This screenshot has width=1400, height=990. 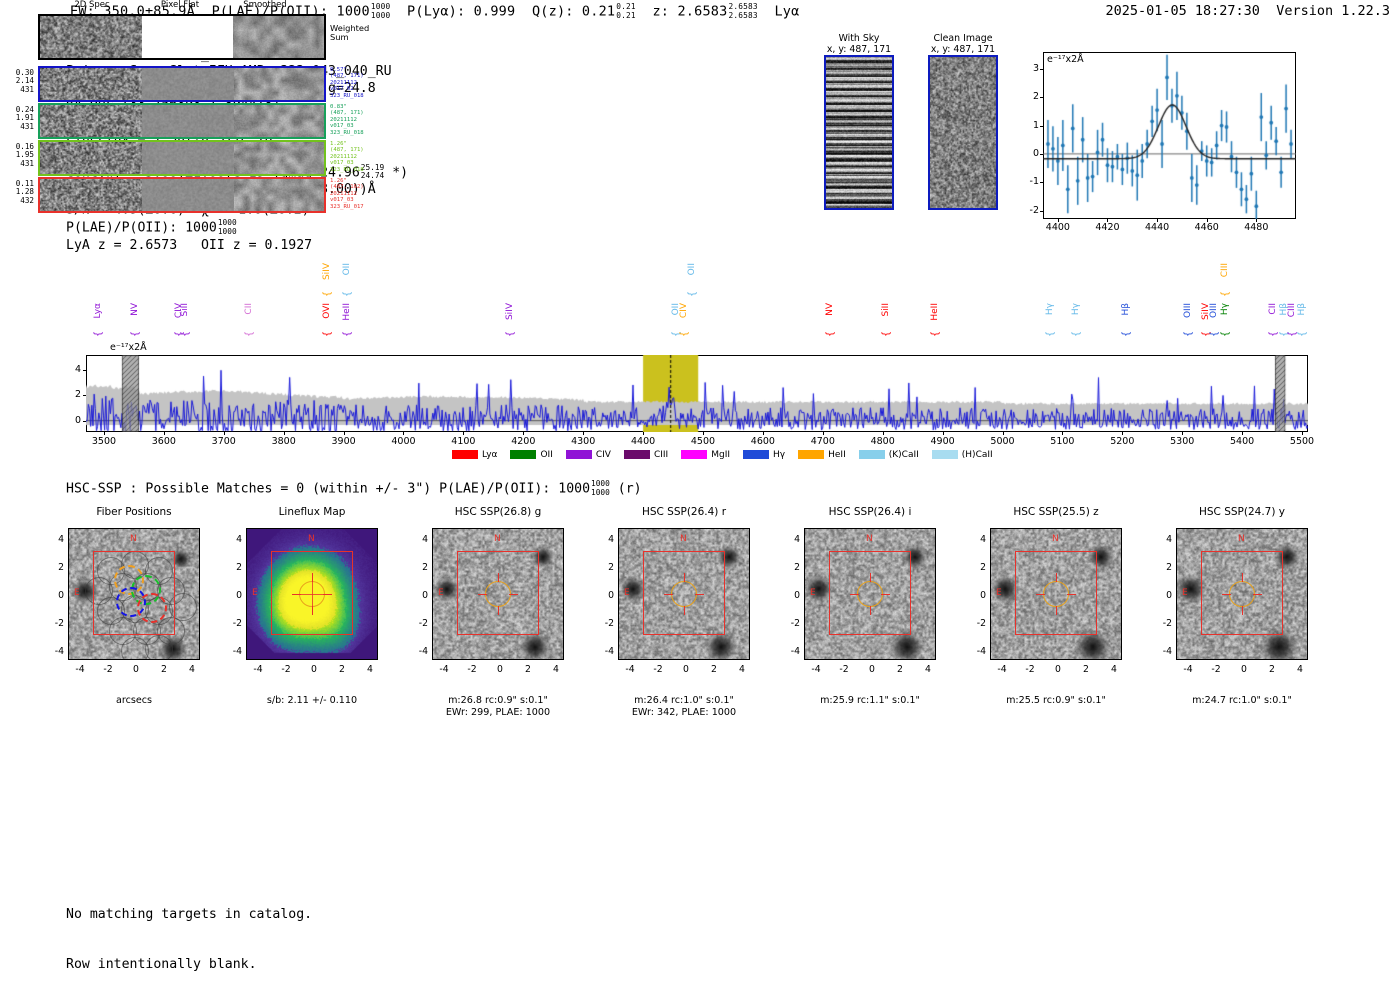 I want to click on row-stat-1-1: 1.91, so click(x=24, y=118).